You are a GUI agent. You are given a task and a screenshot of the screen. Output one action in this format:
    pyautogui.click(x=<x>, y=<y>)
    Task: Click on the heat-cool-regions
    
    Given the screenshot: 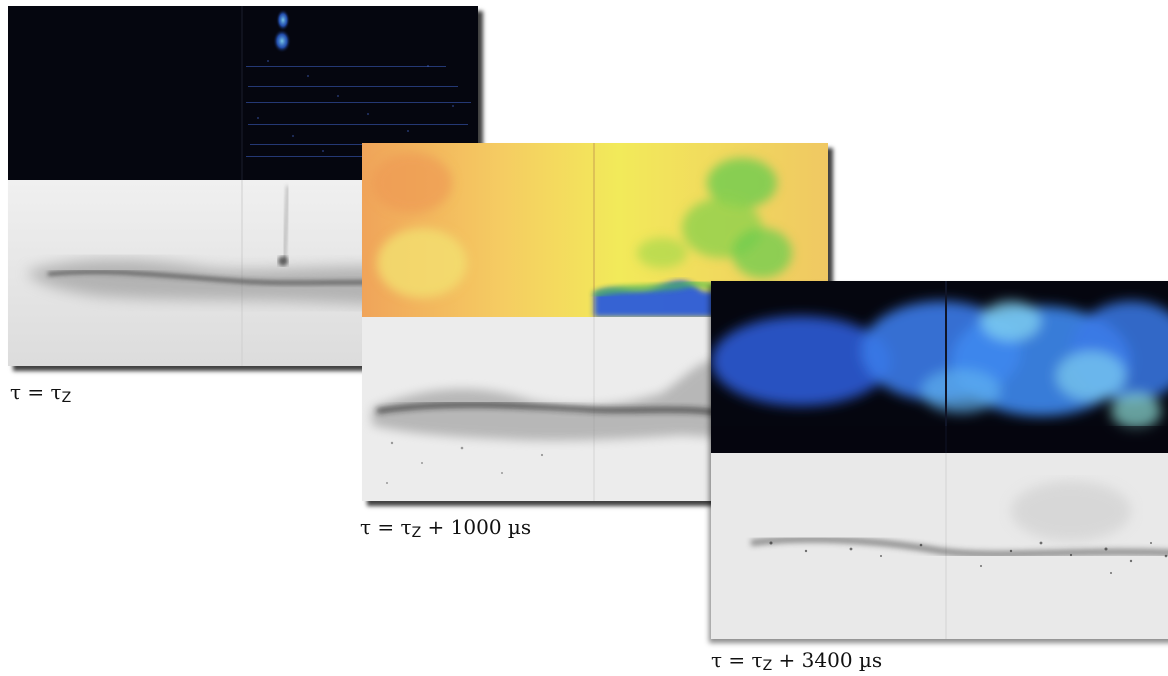 What is the action you would take?
    pyautogui.click(x=582, y=225)
    